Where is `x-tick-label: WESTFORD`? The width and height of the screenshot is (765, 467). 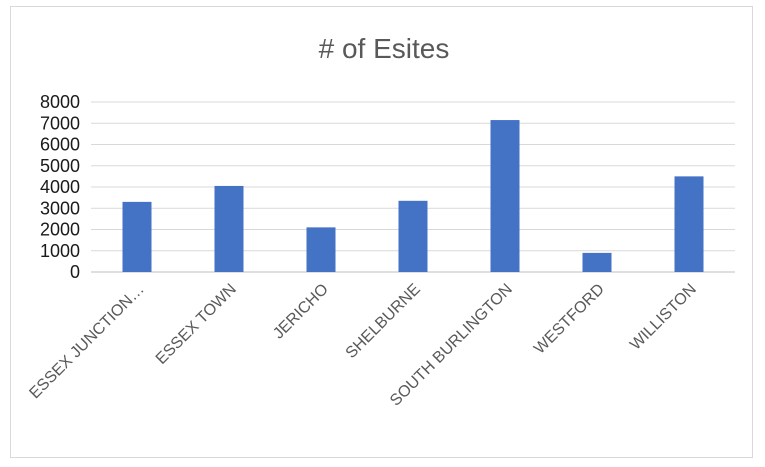
x-tick-label: WESTFORD is located at coordinates (569, 319).